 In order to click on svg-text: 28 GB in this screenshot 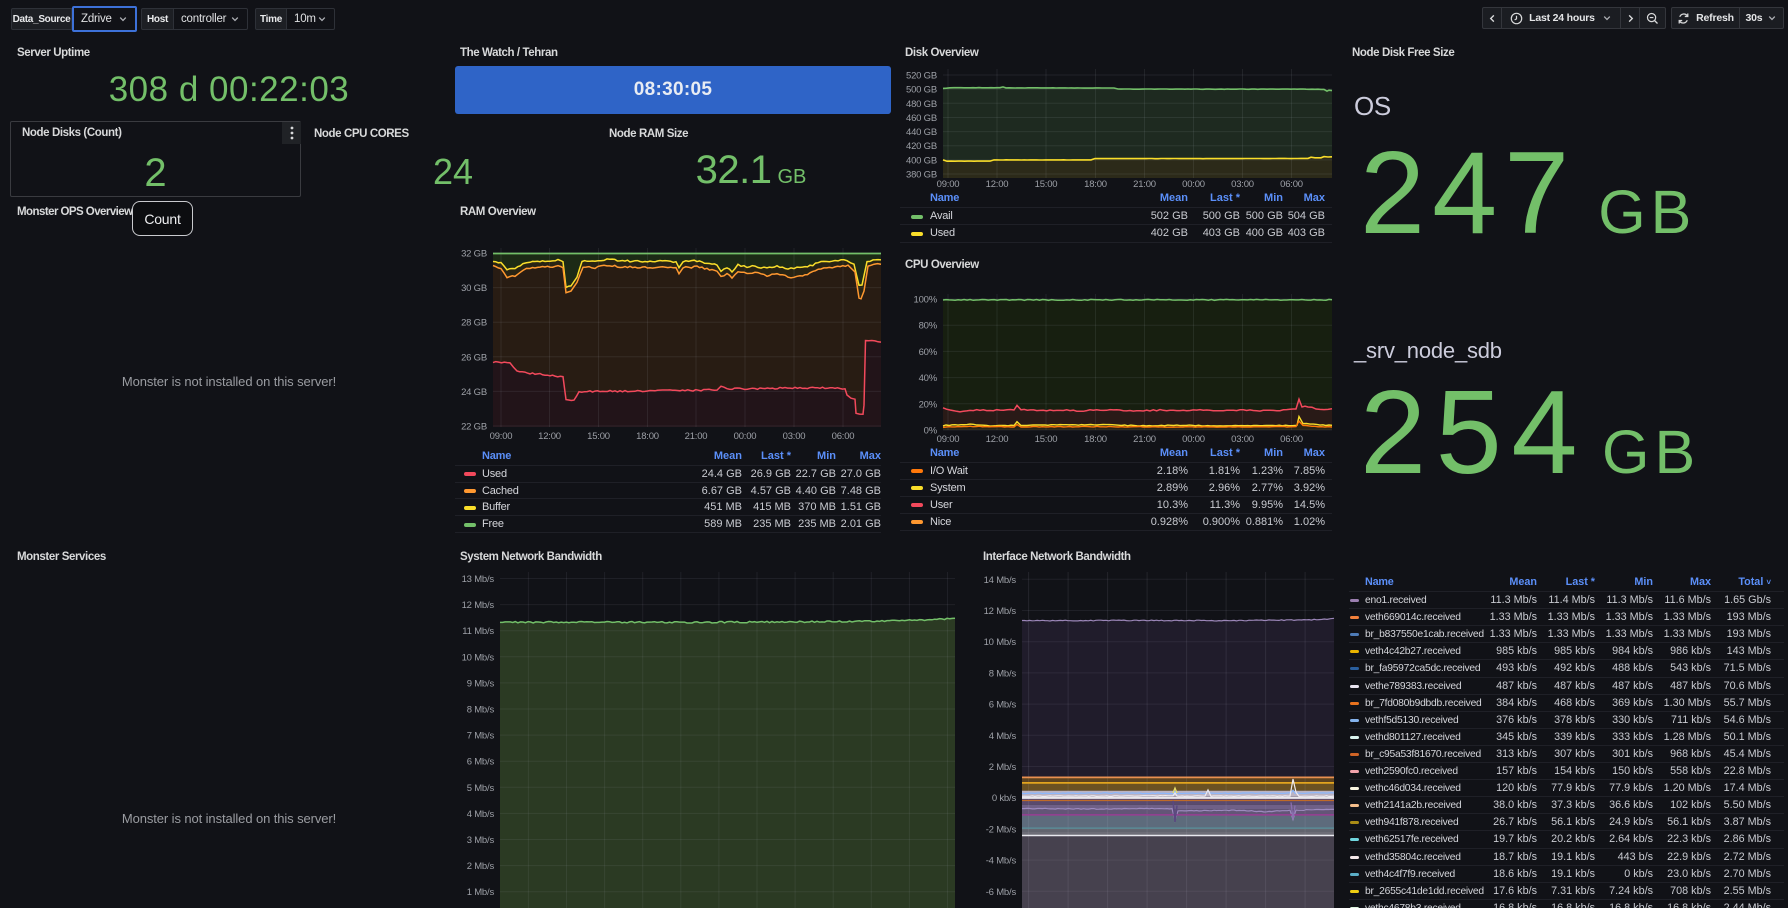, I will do `click(474, 323)`.